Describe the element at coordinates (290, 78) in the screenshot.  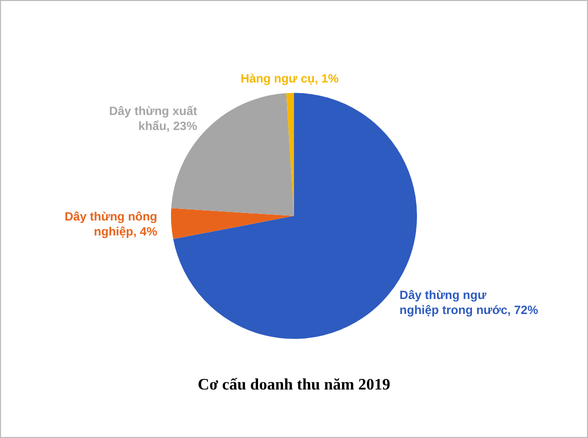
I see `slice-label: Hàng ngư cụ, 1%` at that location.